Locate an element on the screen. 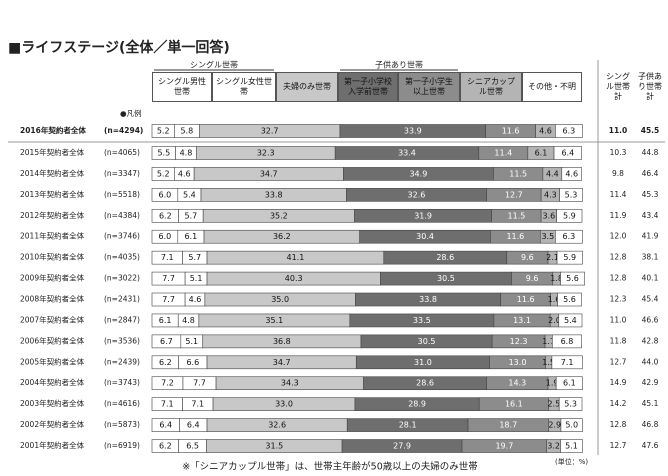  row-label: 2008年契約者全体 is located at coordinates (52, 299).